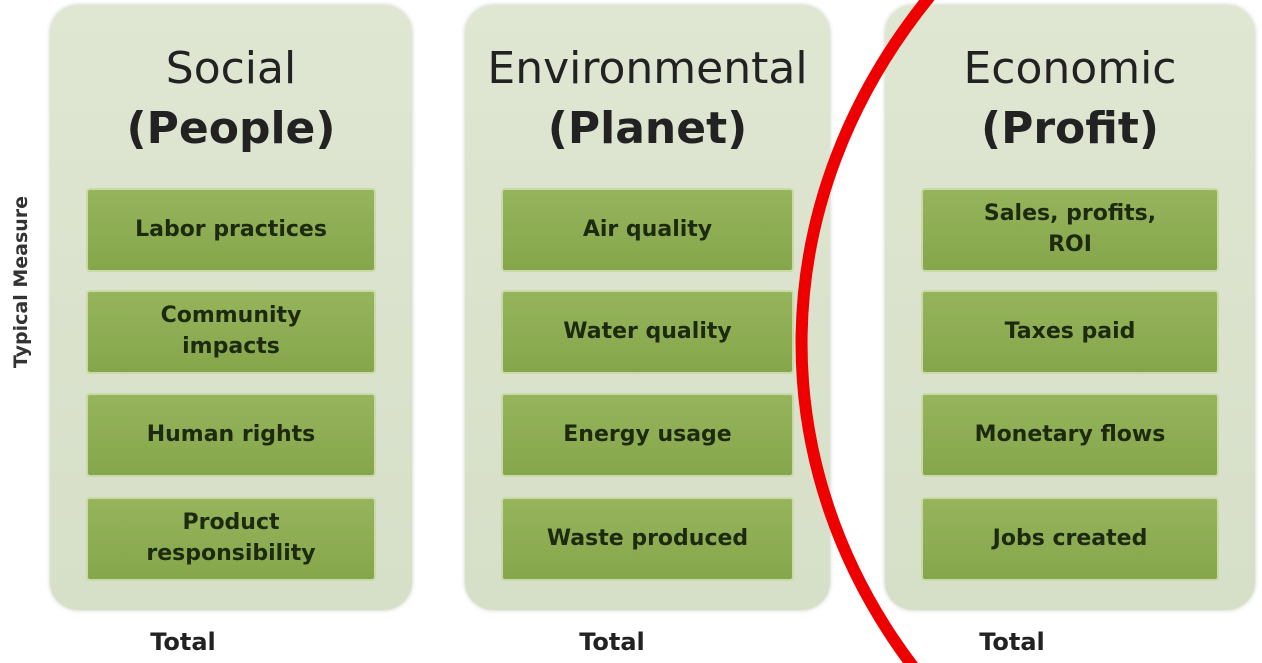 Image resolution: width=1262 pixels, height=663 pixels. What do you see at coordinates (231, 128) in the screenshot?
I see `column-subtitle: (People)` at bounding box center [231, 128].